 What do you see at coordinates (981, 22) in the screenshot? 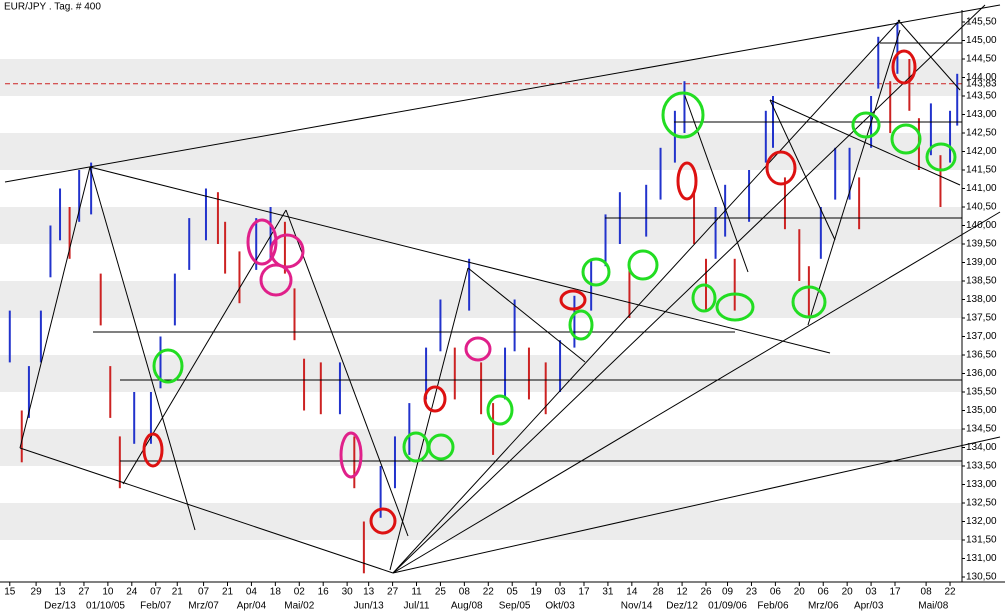
I see `y-tick-label: 145,50` at bounding box center [981, 22].